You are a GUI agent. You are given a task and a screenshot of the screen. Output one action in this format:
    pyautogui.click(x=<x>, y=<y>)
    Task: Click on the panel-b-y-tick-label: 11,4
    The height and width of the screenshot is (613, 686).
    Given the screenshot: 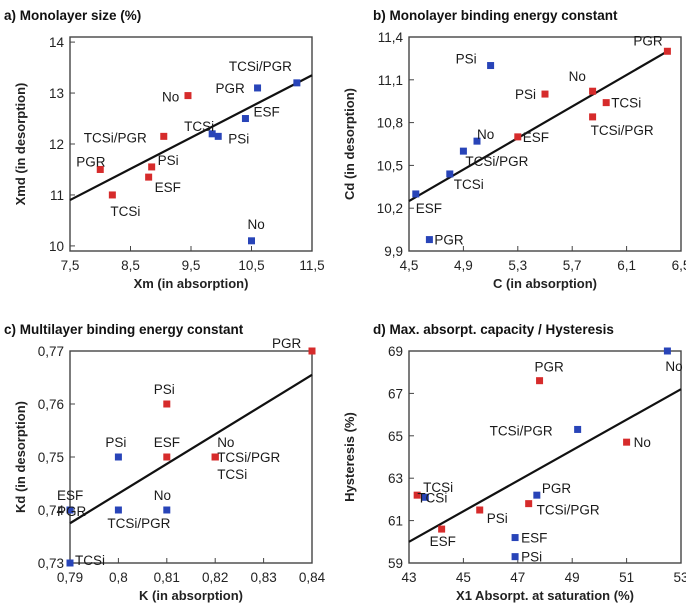 What is the action you would take?
    pyautogui.click(x=391, y=37)
    